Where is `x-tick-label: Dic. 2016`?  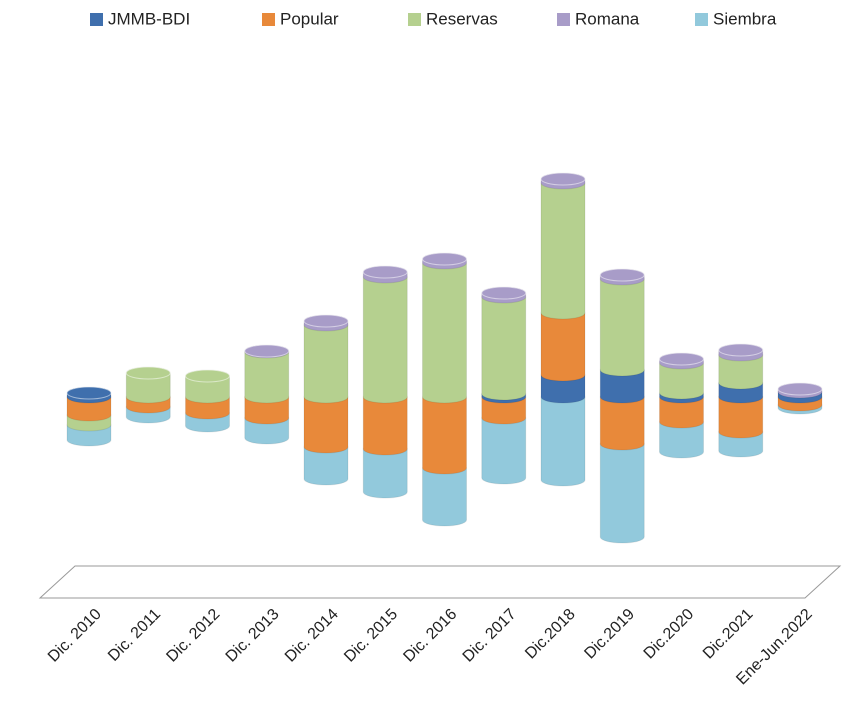 x-tick-label: Dic. 2016 is located at coordinates (430, 636).